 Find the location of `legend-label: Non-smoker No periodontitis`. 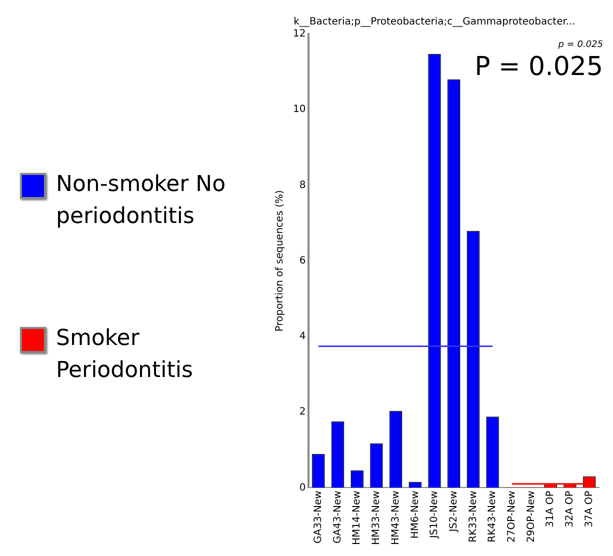

legend-label: Non-smoker No periodontitis is located at coordinates (141, 201).